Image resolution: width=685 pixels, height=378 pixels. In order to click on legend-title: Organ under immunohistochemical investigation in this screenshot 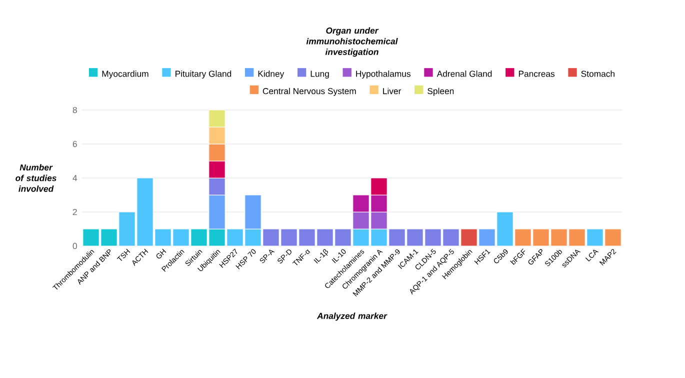, I will do `click(352, 42)`.